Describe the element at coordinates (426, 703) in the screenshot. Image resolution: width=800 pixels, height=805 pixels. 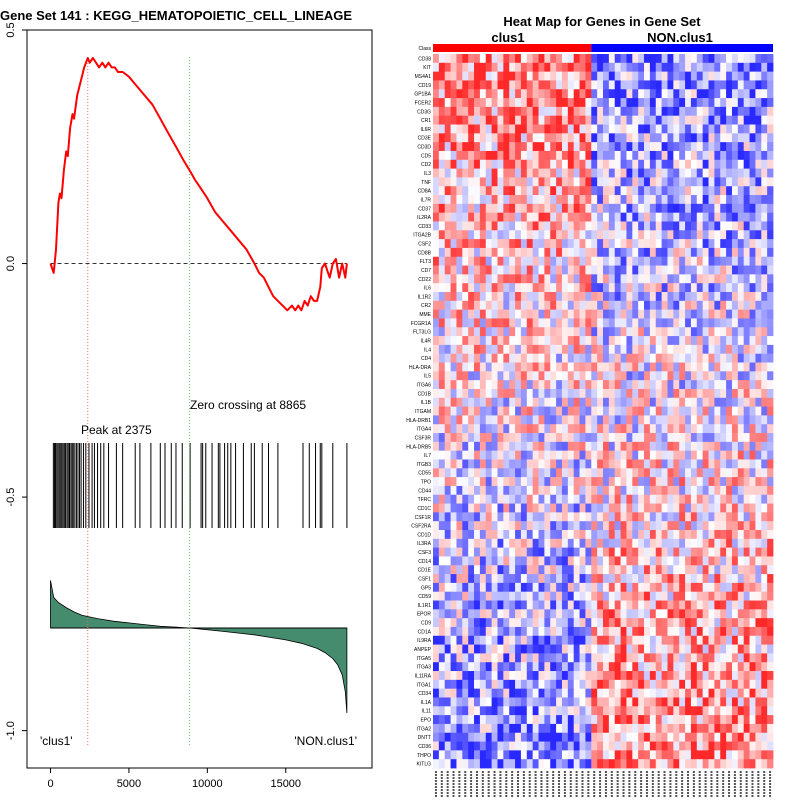
I see `gene-label: IL1A` at that location.